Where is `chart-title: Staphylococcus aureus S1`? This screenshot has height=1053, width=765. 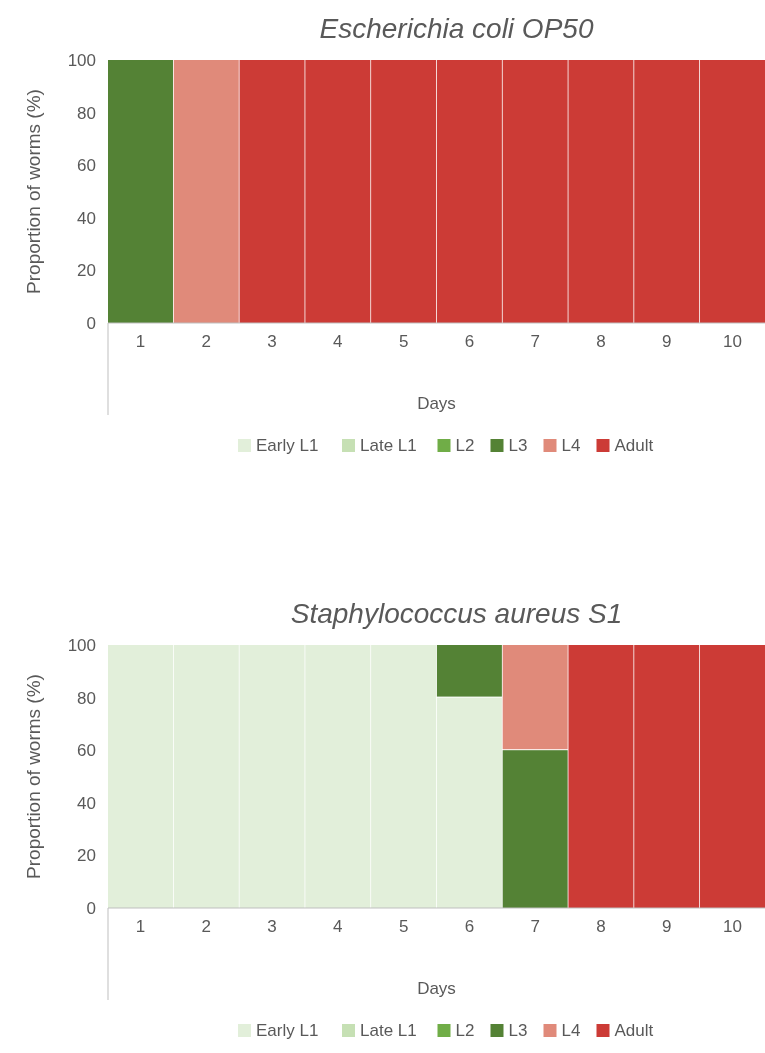 chart-title: Staphylococcus aureus S1 is located at coordinates (456, 613).